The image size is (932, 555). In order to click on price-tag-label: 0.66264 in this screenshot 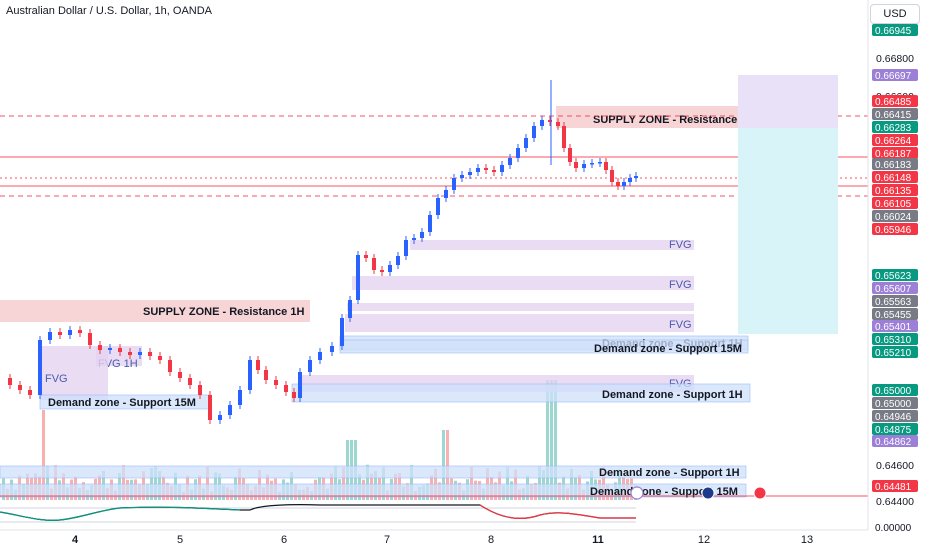, I will do `click(893, 141)`.